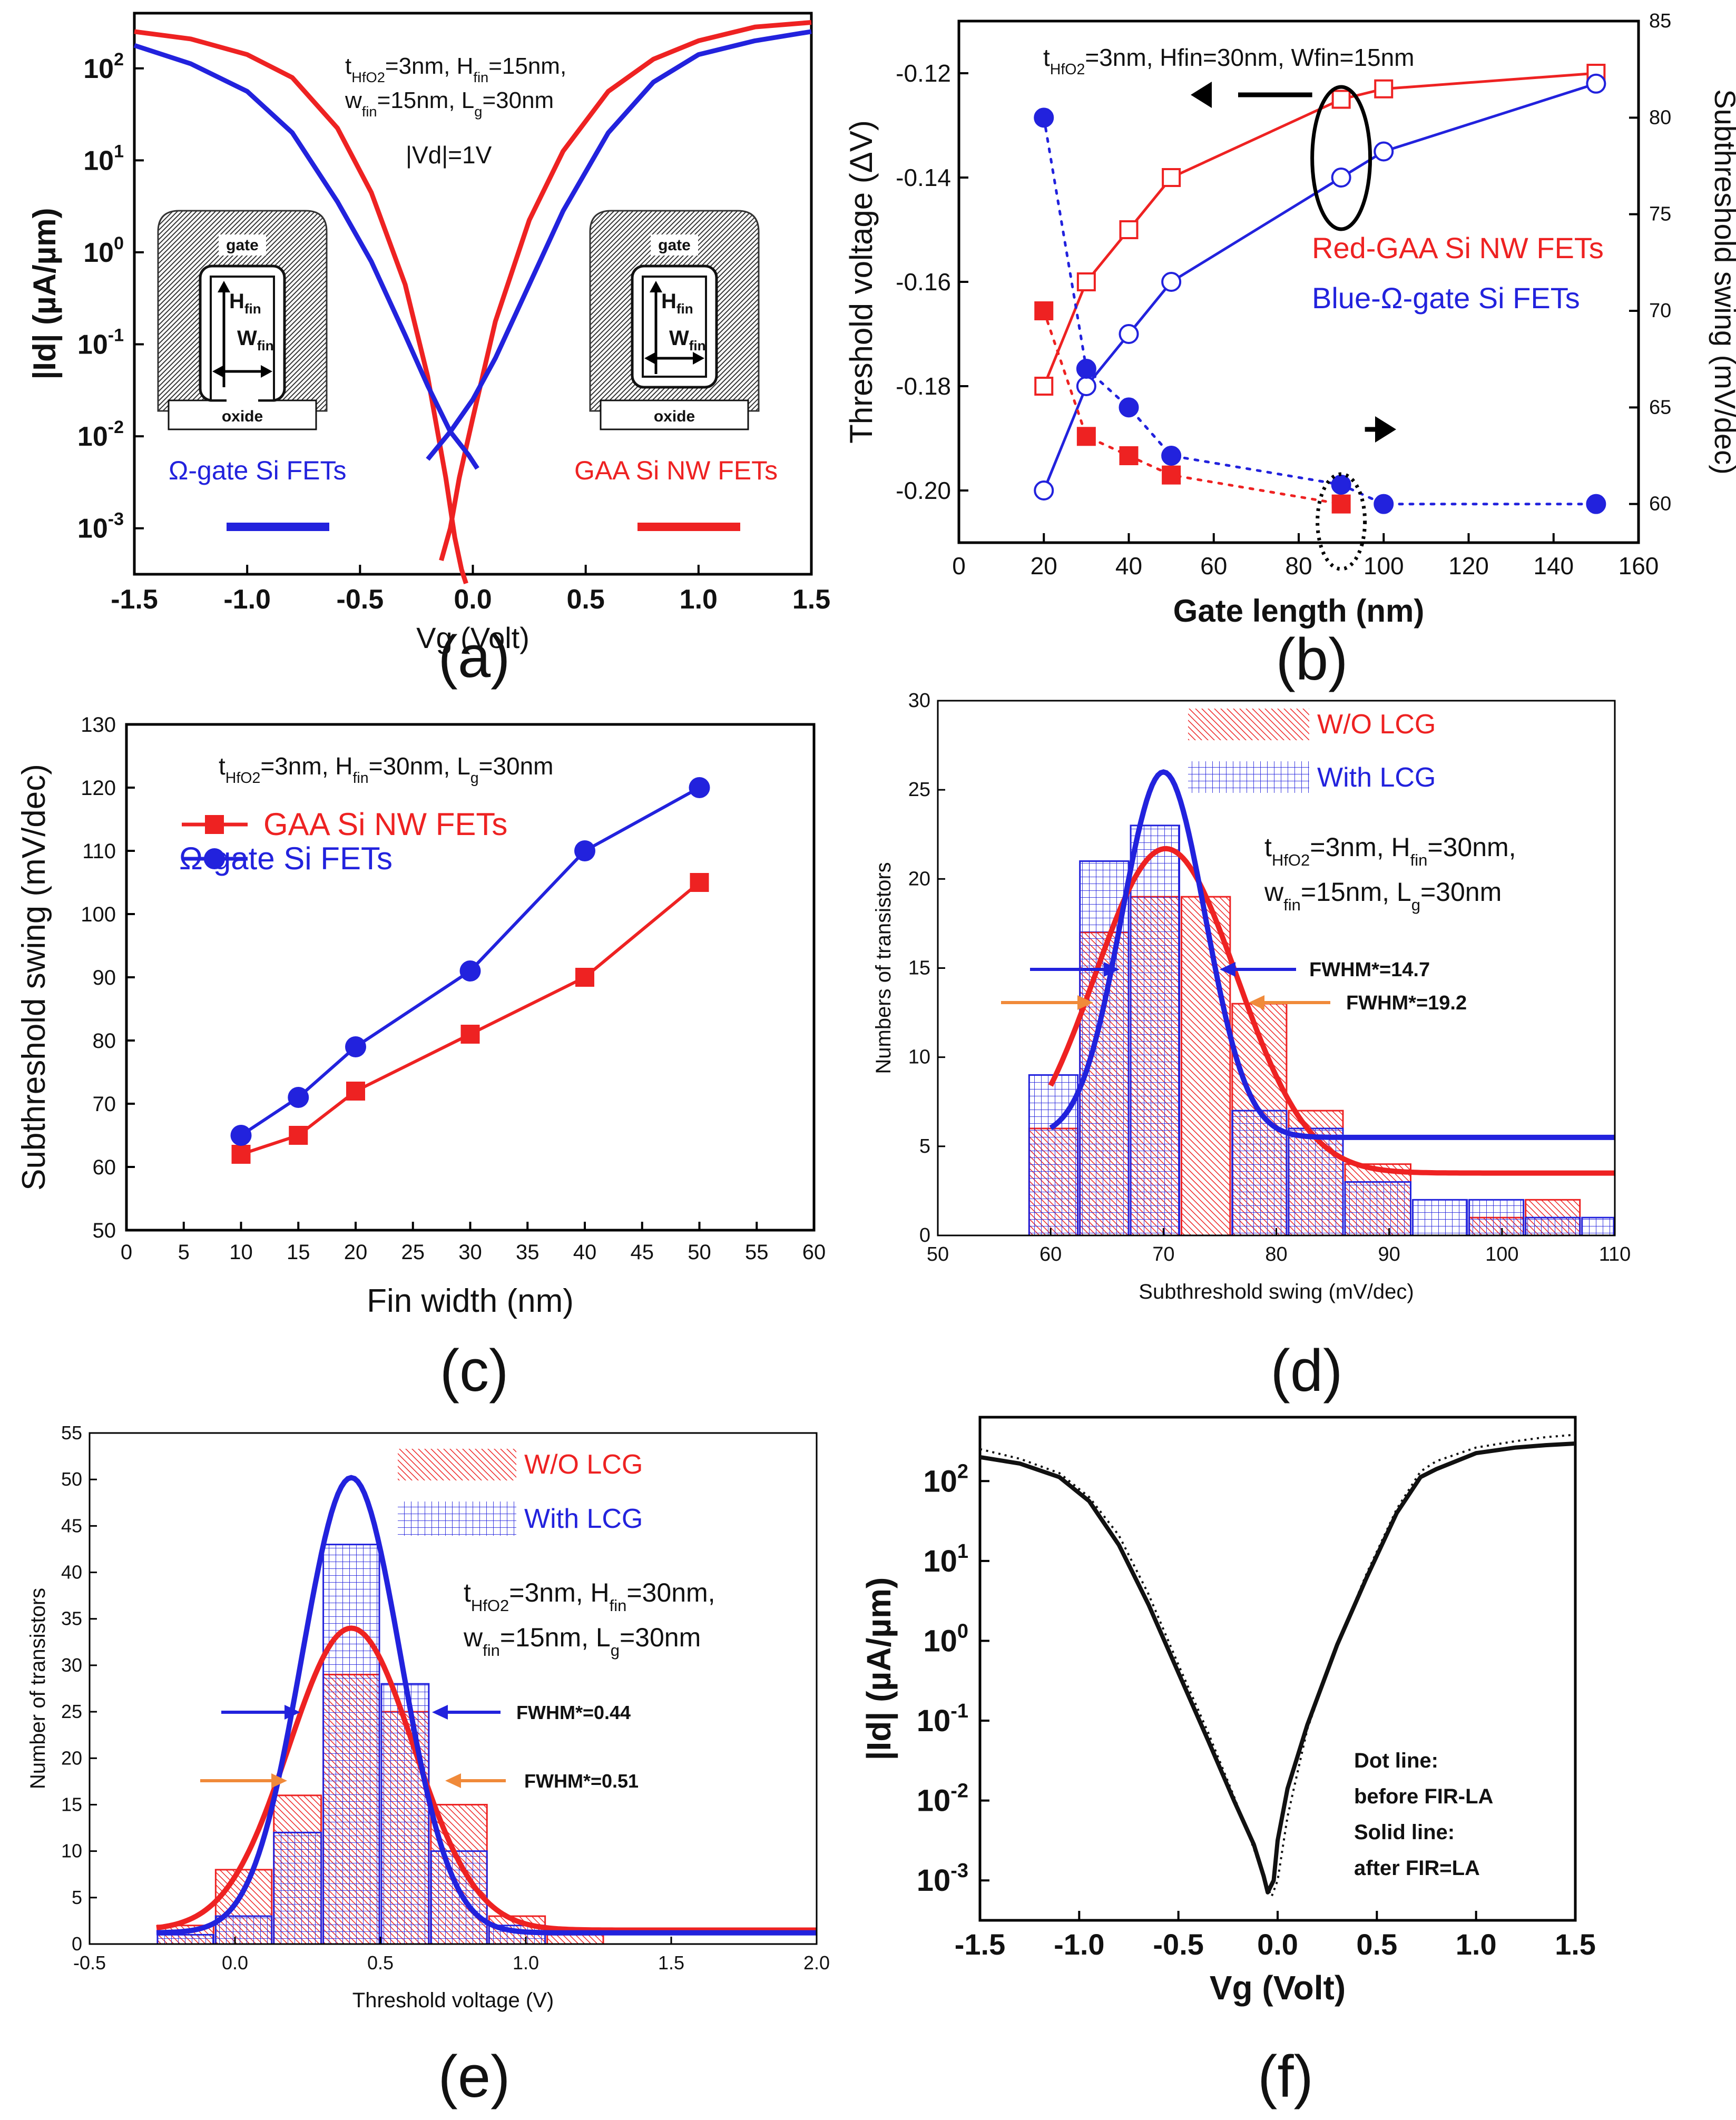  I want to click on annotation-part: =30nm,, so click(670, 1592).